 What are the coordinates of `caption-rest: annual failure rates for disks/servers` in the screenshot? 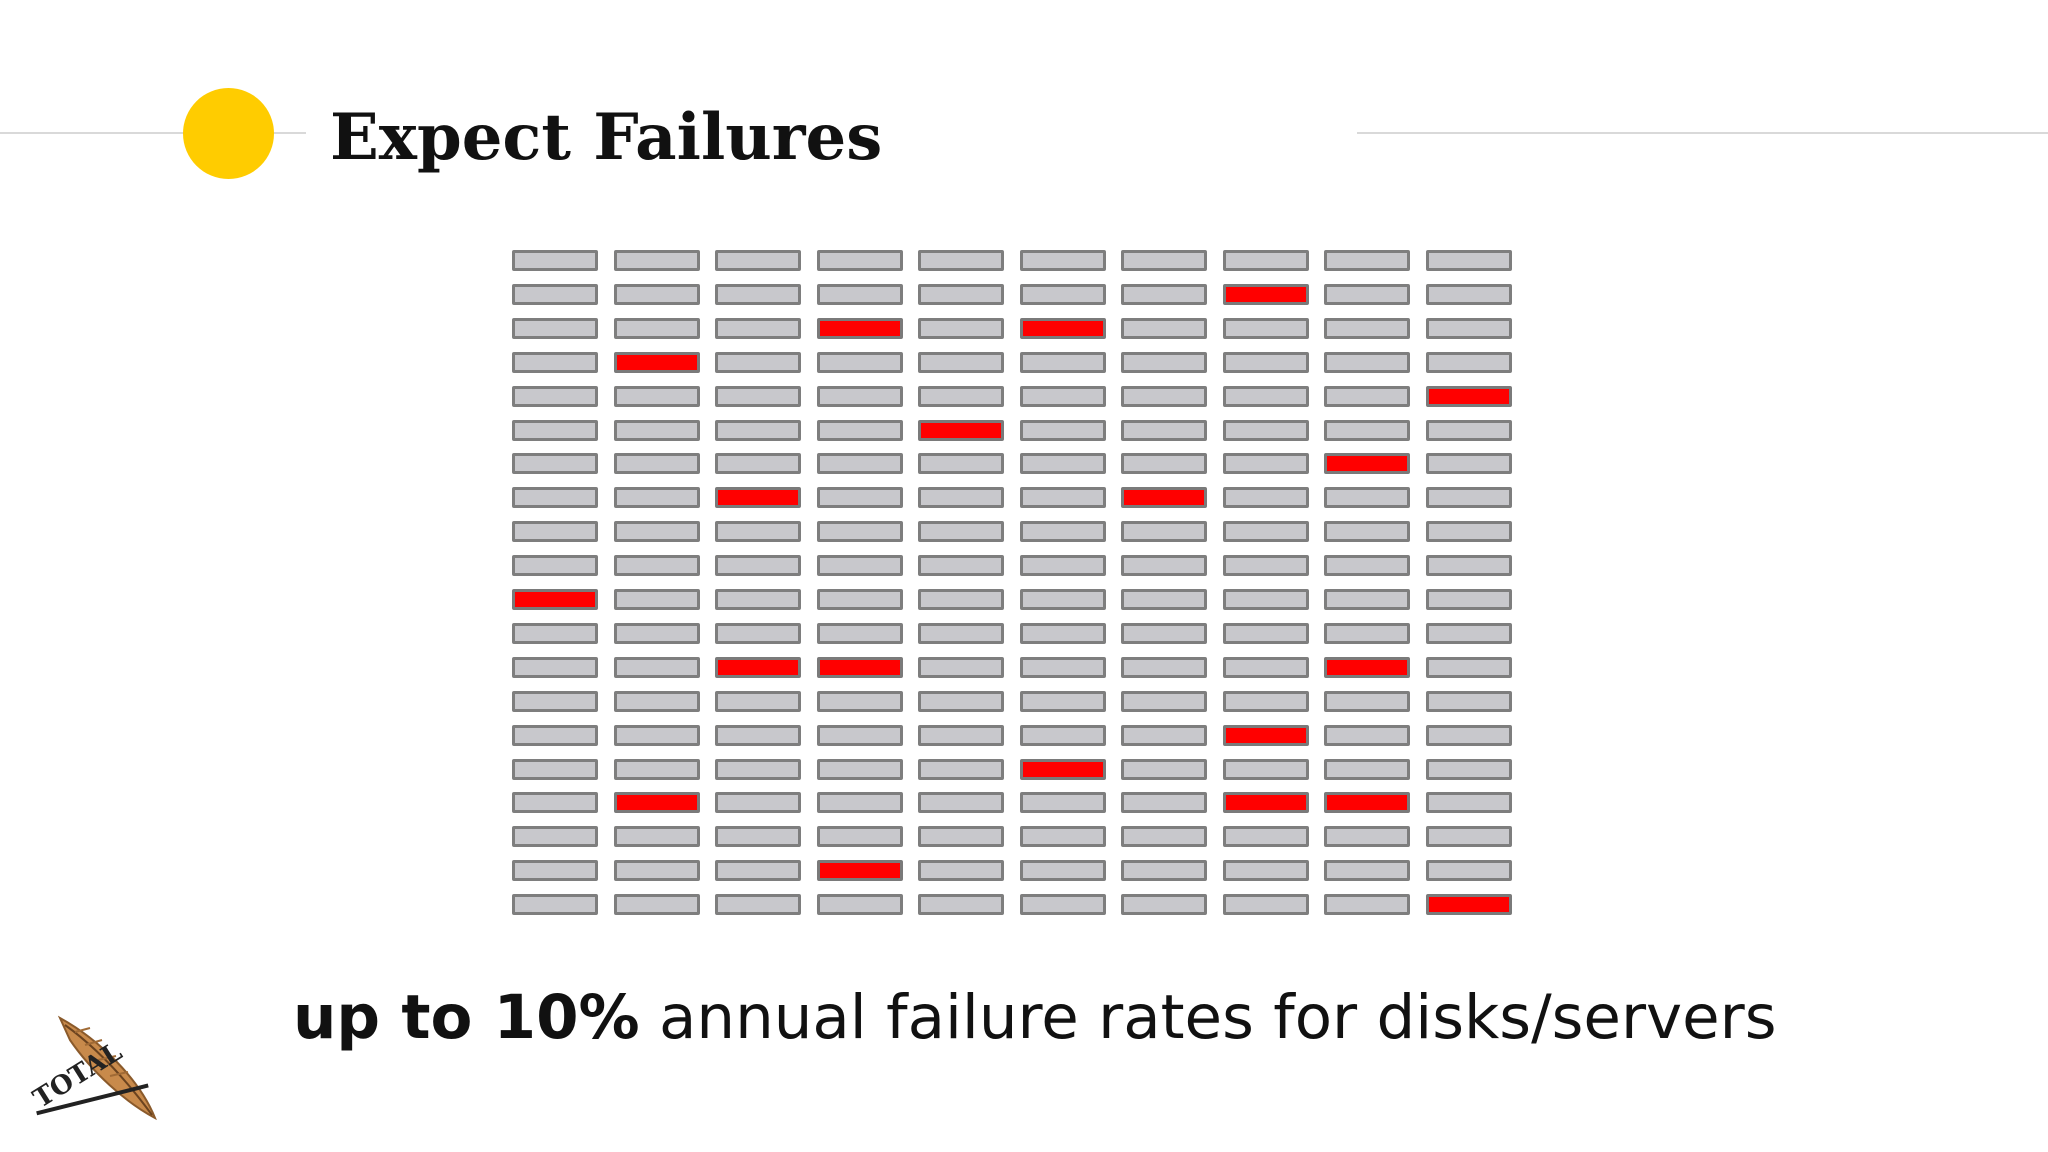 It's located at (1208, 1017).